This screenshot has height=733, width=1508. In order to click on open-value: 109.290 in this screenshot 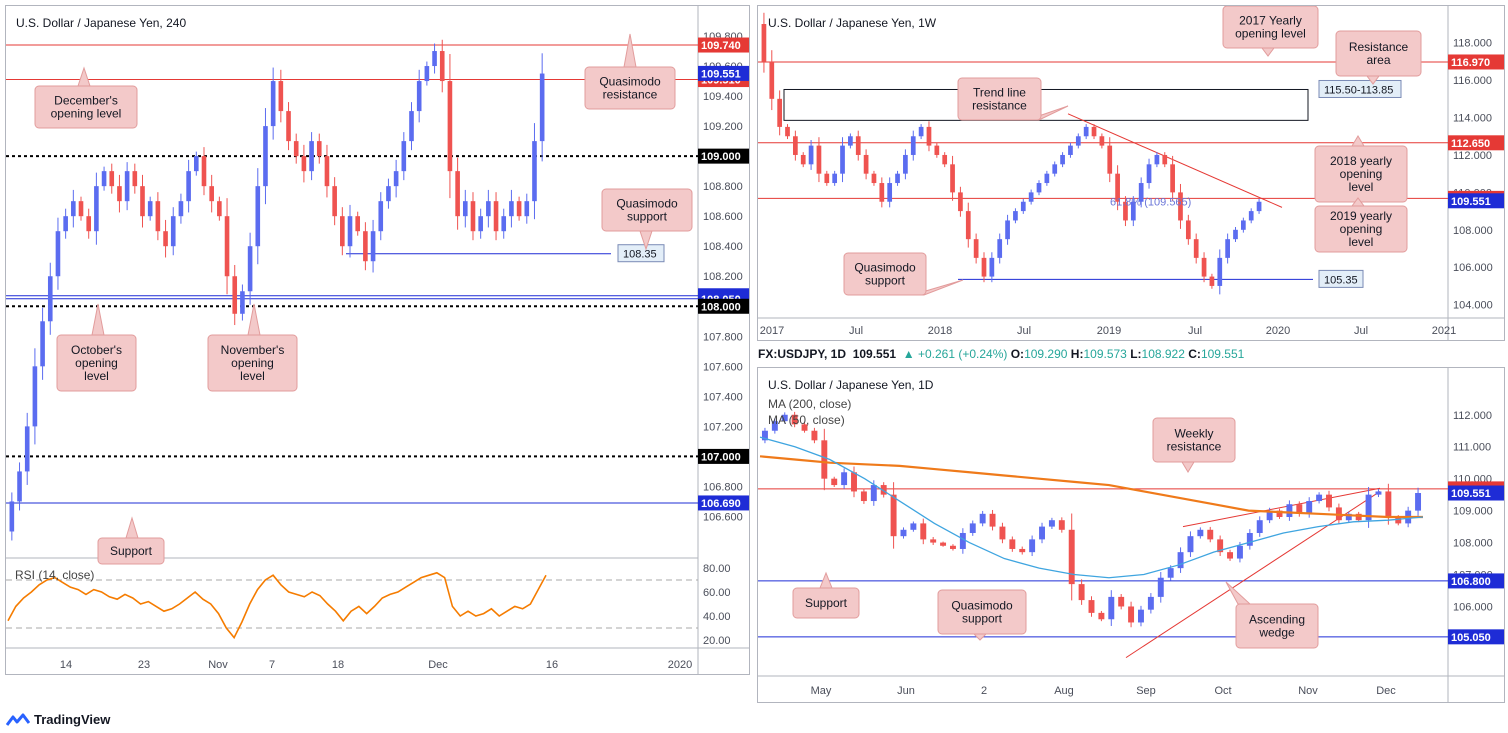, I will do `click(1046, 354)`.